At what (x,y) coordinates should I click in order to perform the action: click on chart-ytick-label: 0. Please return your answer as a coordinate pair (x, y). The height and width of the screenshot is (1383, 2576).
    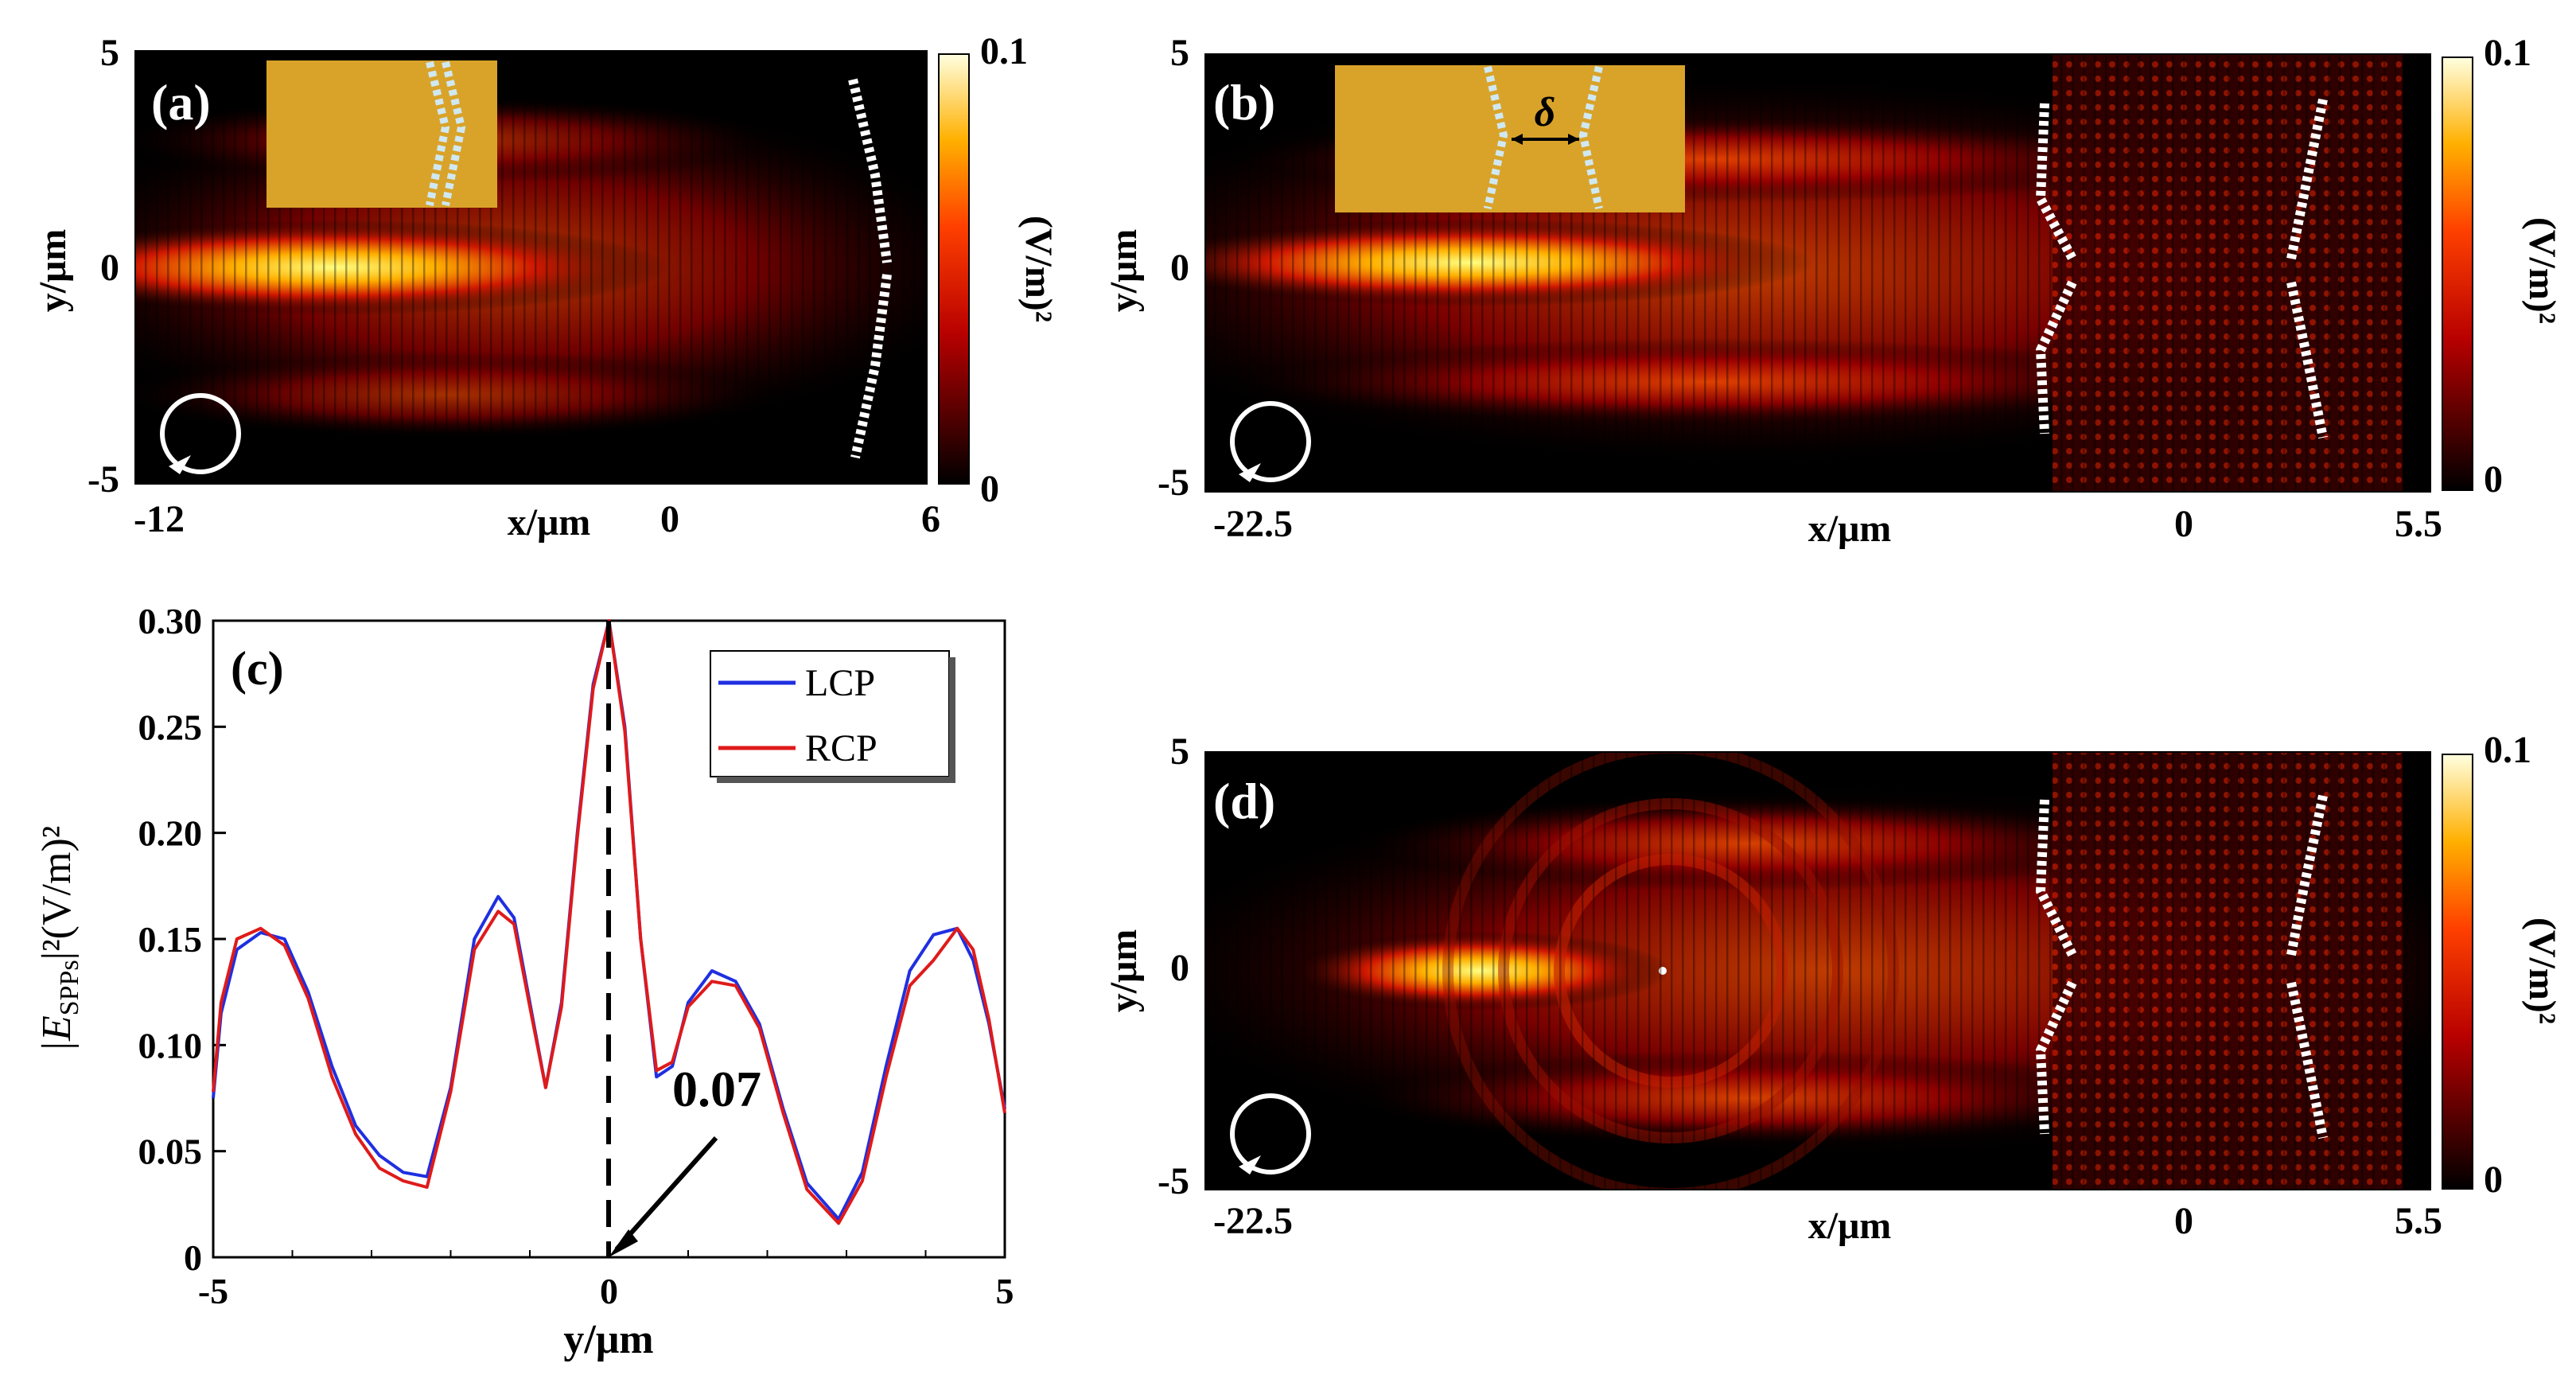
    Looking at the image, I should click on (193, 1257).